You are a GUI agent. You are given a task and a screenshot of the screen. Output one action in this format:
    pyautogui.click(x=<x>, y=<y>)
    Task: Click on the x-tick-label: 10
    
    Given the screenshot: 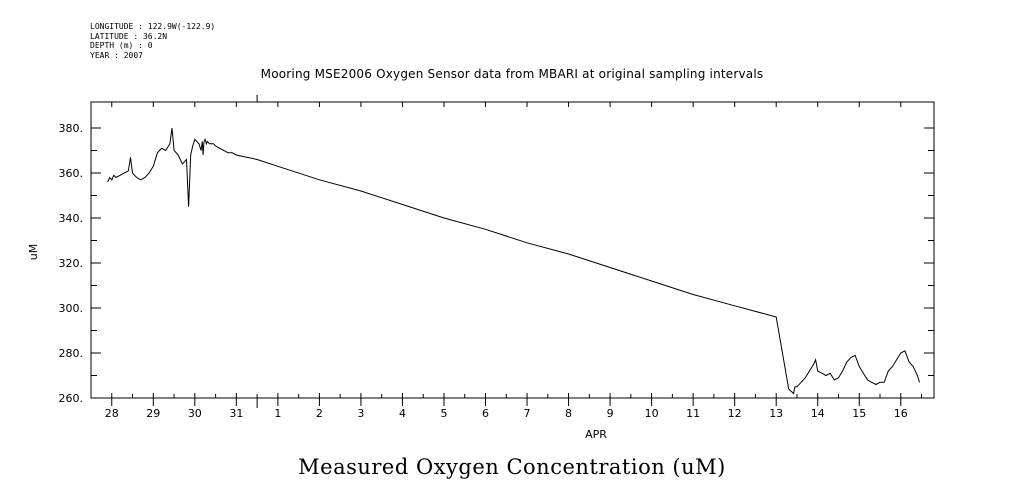 What is the action you would take?
    pyautogui.click(x=652, y=413)
    